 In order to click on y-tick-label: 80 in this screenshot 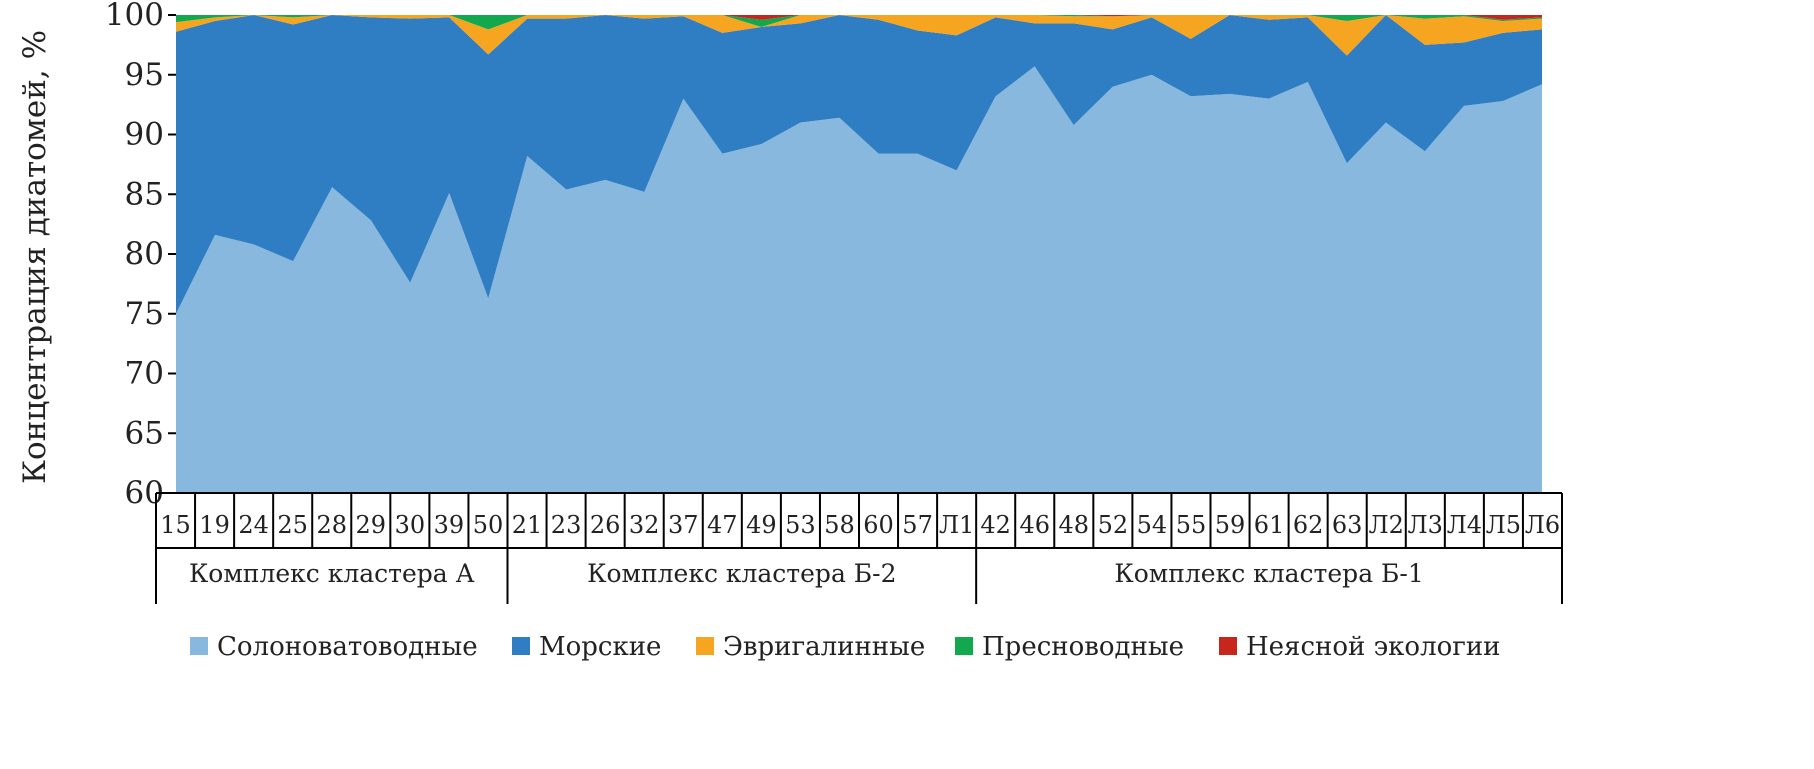, I will do `click(144, 254)`.